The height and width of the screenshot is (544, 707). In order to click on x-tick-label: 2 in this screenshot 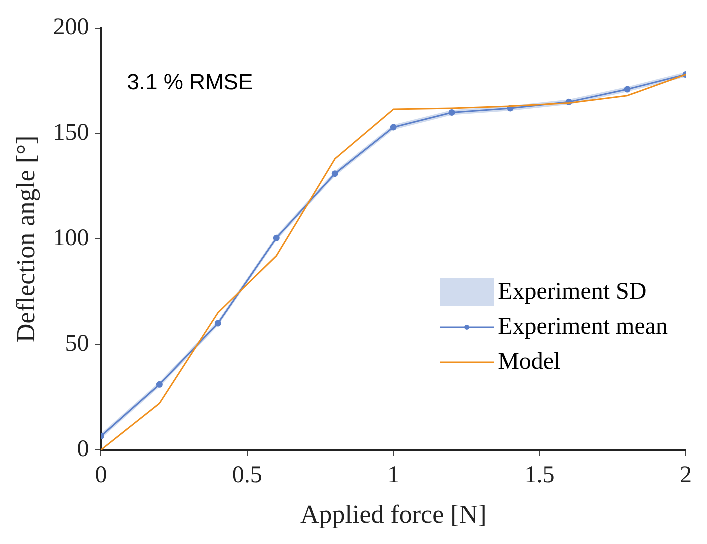, I will do `click(686, 475)`.